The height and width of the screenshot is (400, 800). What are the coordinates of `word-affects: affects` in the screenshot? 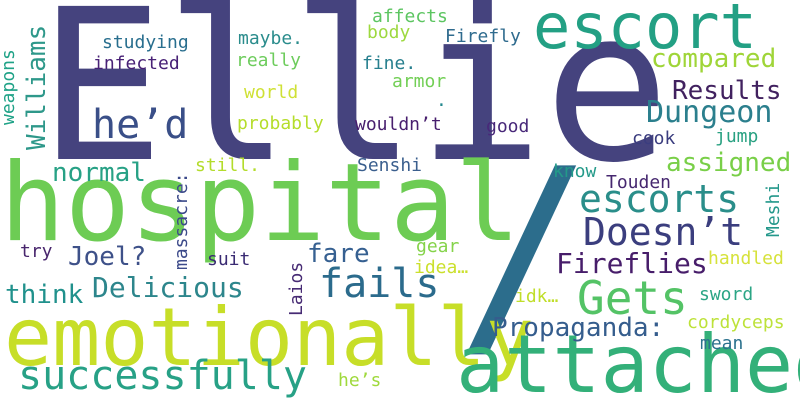 It's located at (410, 16).